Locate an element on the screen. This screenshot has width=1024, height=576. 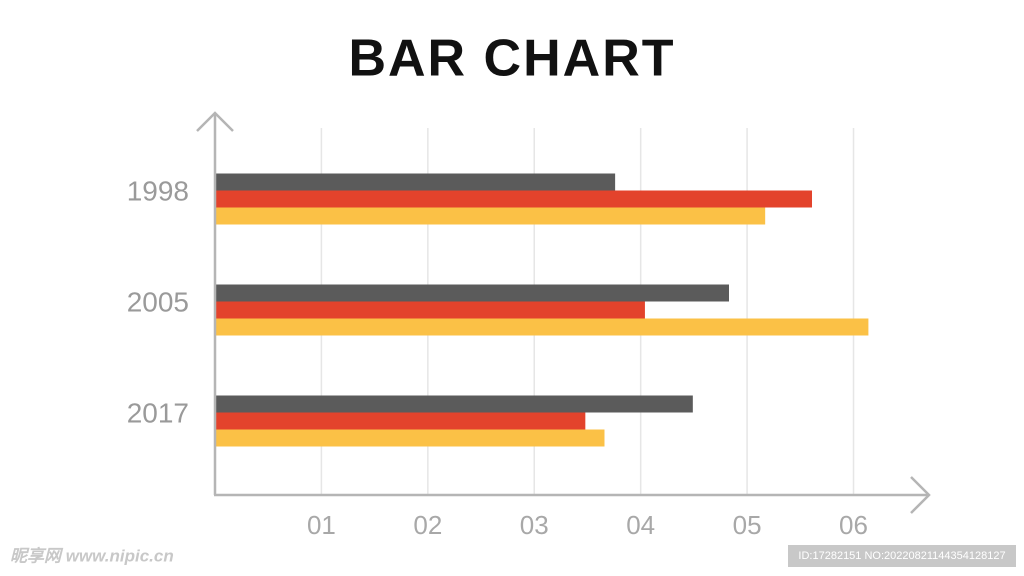
y-tick-label: 2005 is located at coordinates (158, 301).